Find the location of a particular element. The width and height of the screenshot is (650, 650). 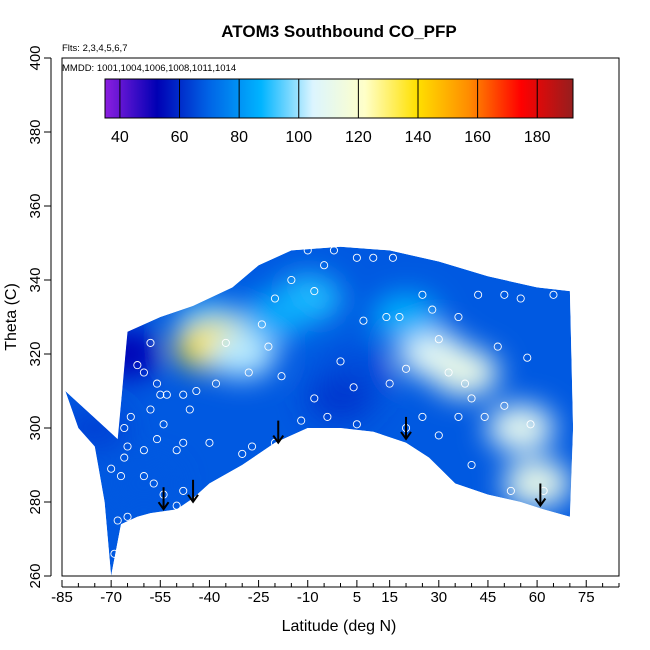

x-axis: -85 -70 -55 -40 -25 -10 5 15 30 45 60 75 is located at coordinates (335, 593).